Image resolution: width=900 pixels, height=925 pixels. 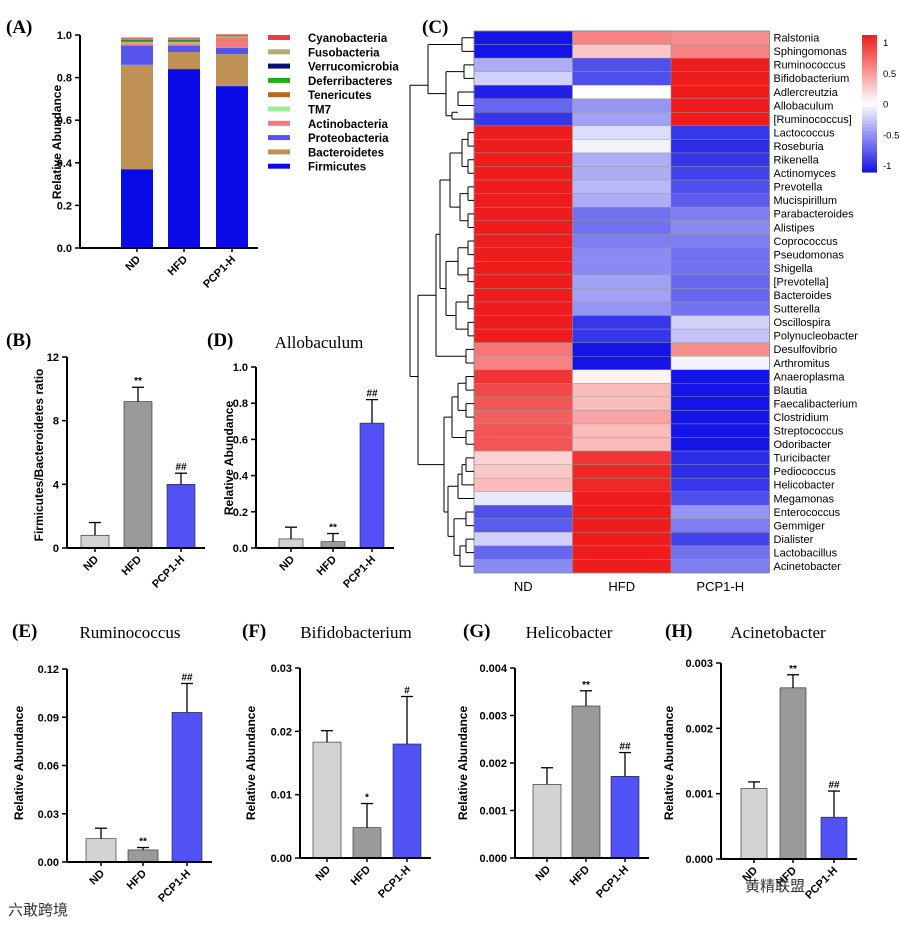 I want to click on heat-cell-lactococcus-hfd, so click(x=622, y=132).